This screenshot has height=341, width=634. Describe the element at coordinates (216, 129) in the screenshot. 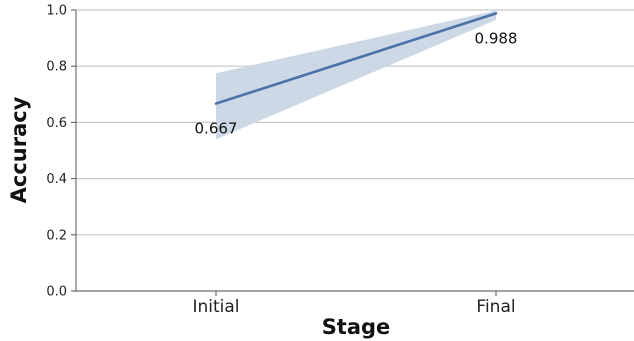

I see `data-label: 0.667` at that location.